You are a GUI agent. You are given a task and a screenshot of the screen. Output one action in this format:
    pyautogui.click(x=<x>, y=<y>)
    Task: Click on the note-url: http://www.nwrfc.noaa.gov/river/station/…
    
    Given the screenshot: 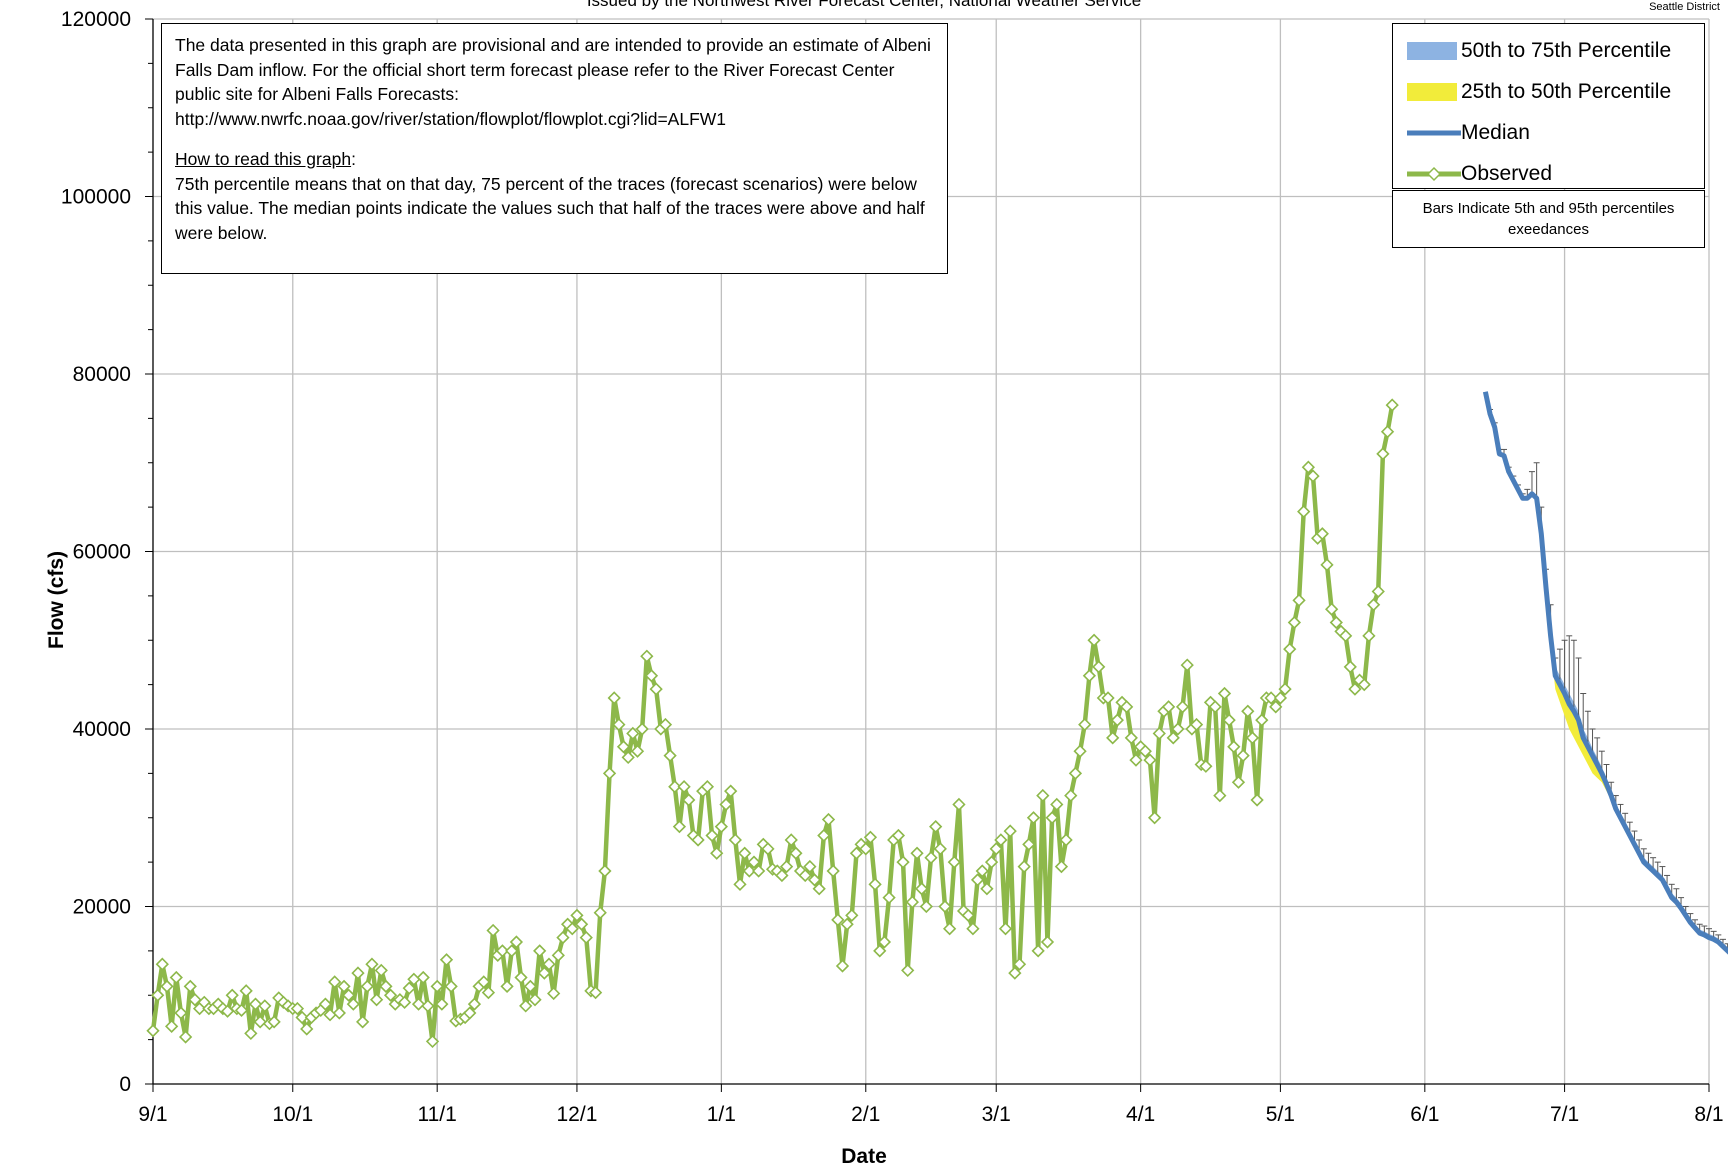 What is the action you would take?
    pyautogui.click(x=451, y=118)
    